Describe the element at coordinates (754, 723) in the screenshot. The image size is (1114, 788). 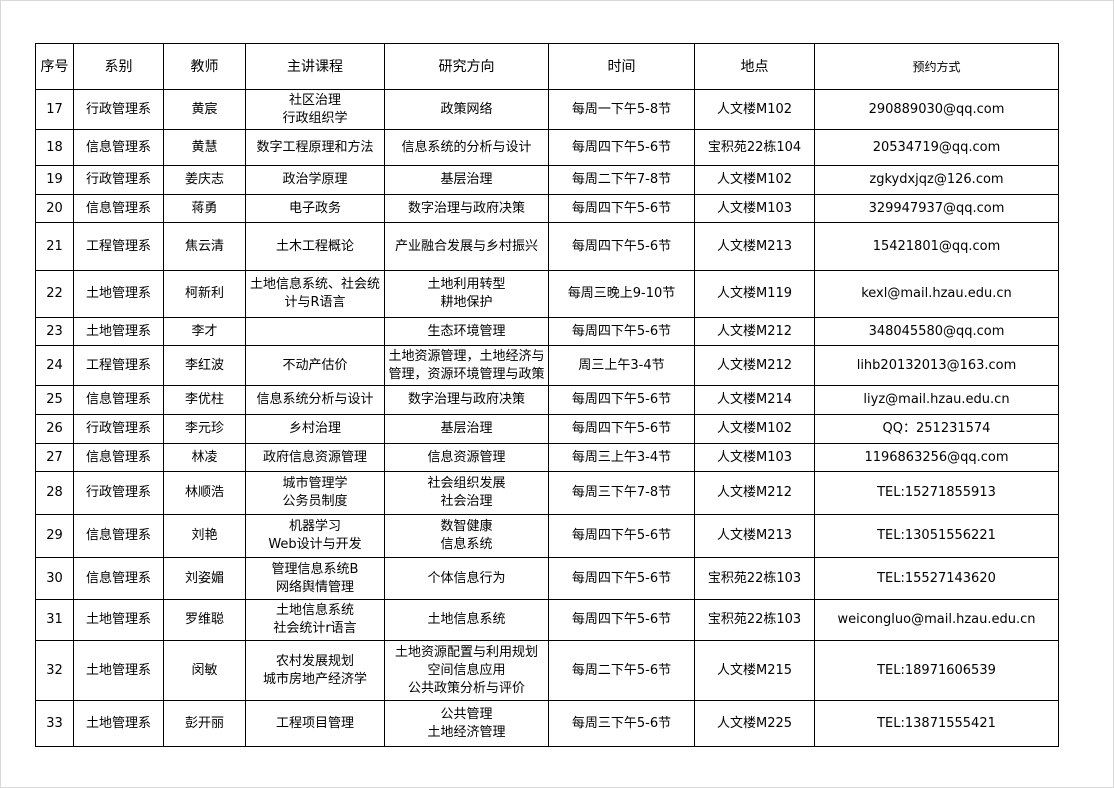
I see `location-cell: 人文楼M225` at that location.